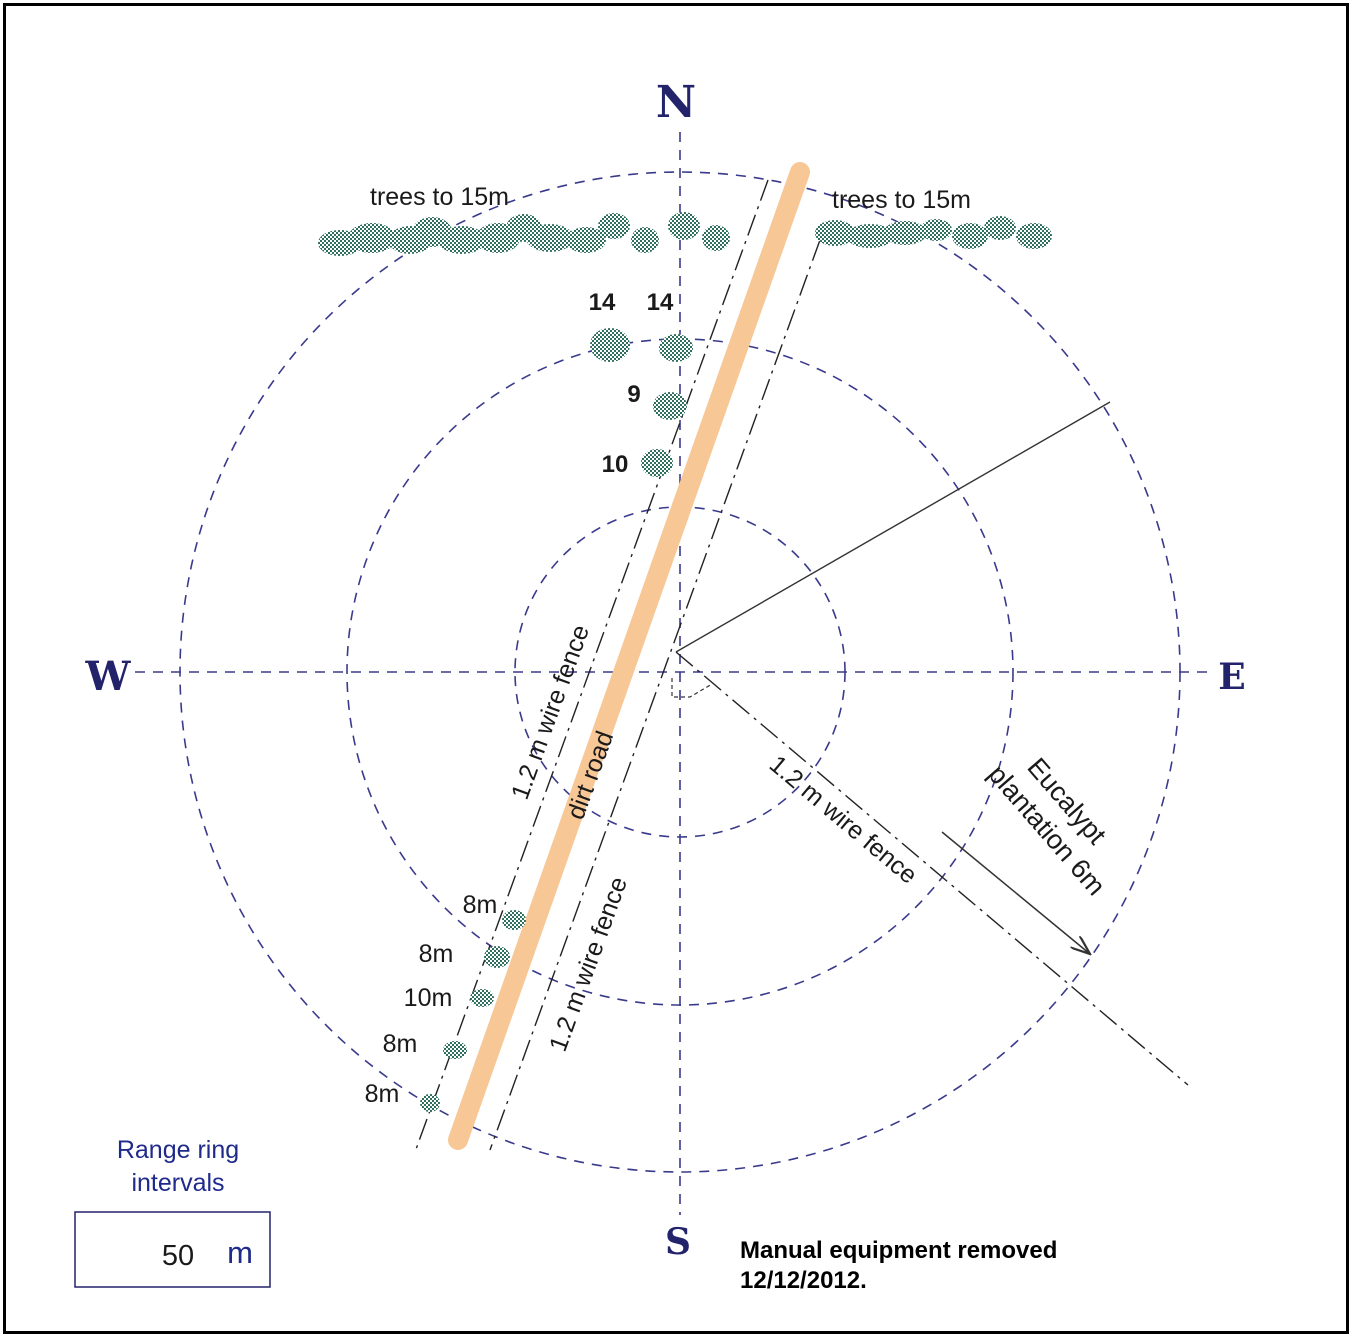 The height and width of the screenshot is (1341, 1356). Describe the element at coordinates (382, 1094) in the screenshot. I see `label-tree-8m-4: 8m` at that location.